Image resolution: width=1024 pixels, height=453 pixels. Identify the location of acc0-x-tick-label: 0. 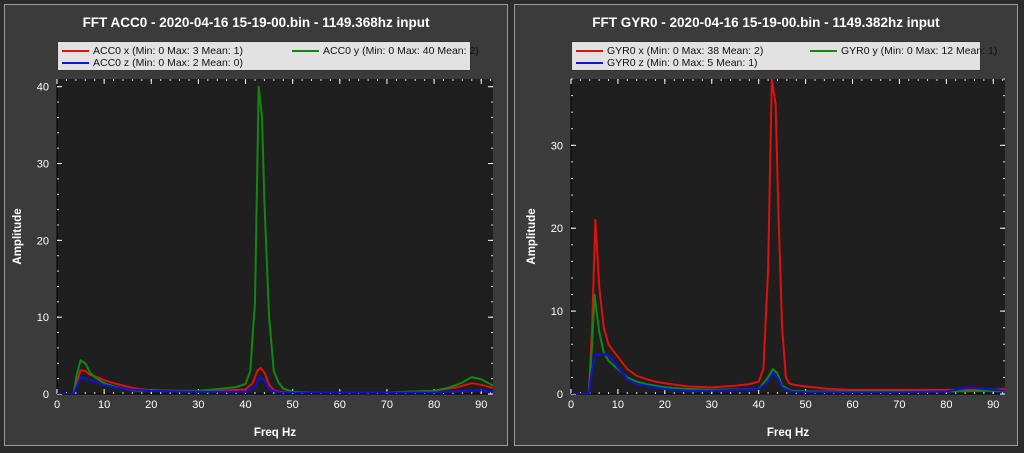
(57, 405).